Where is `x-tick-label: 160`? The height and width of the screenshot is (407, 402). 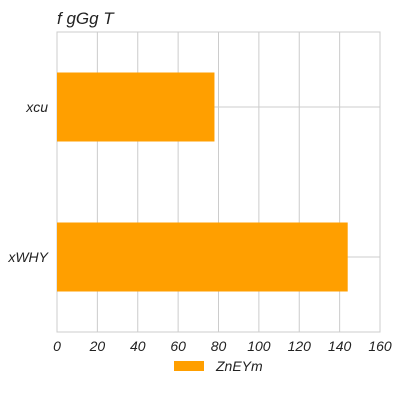 x-tick-label: 160 is located at coordinates (380, 346).